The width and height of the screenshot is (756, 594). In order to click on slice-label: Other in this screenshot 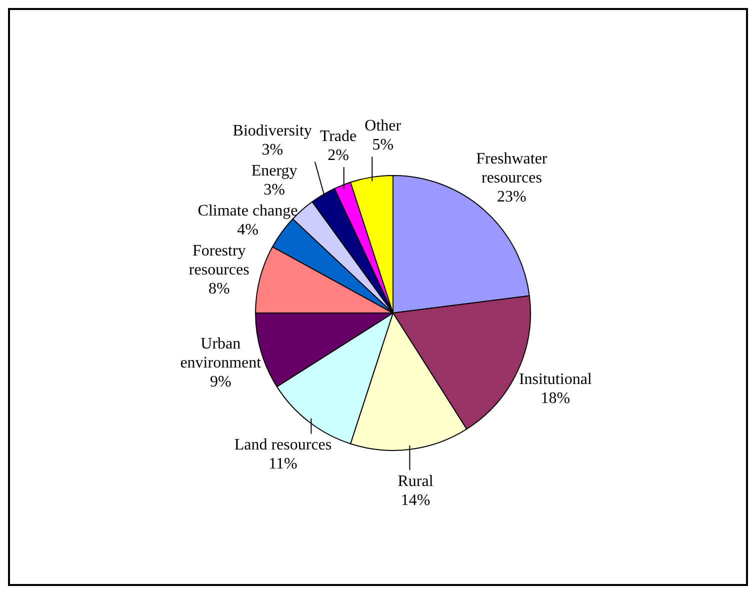, I will do `click(383, 125)`.